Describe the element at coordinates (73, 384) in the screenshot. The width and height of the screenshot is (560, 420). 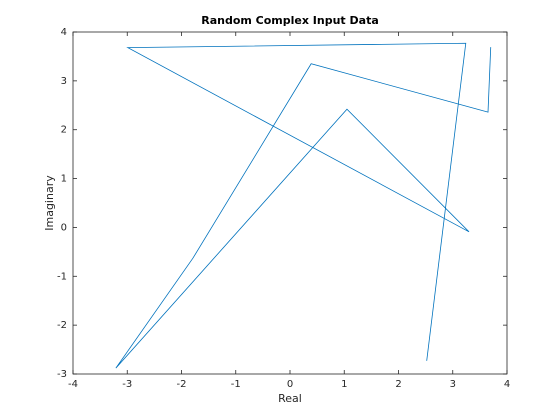
I see `x-tick-label: -4` at that location.